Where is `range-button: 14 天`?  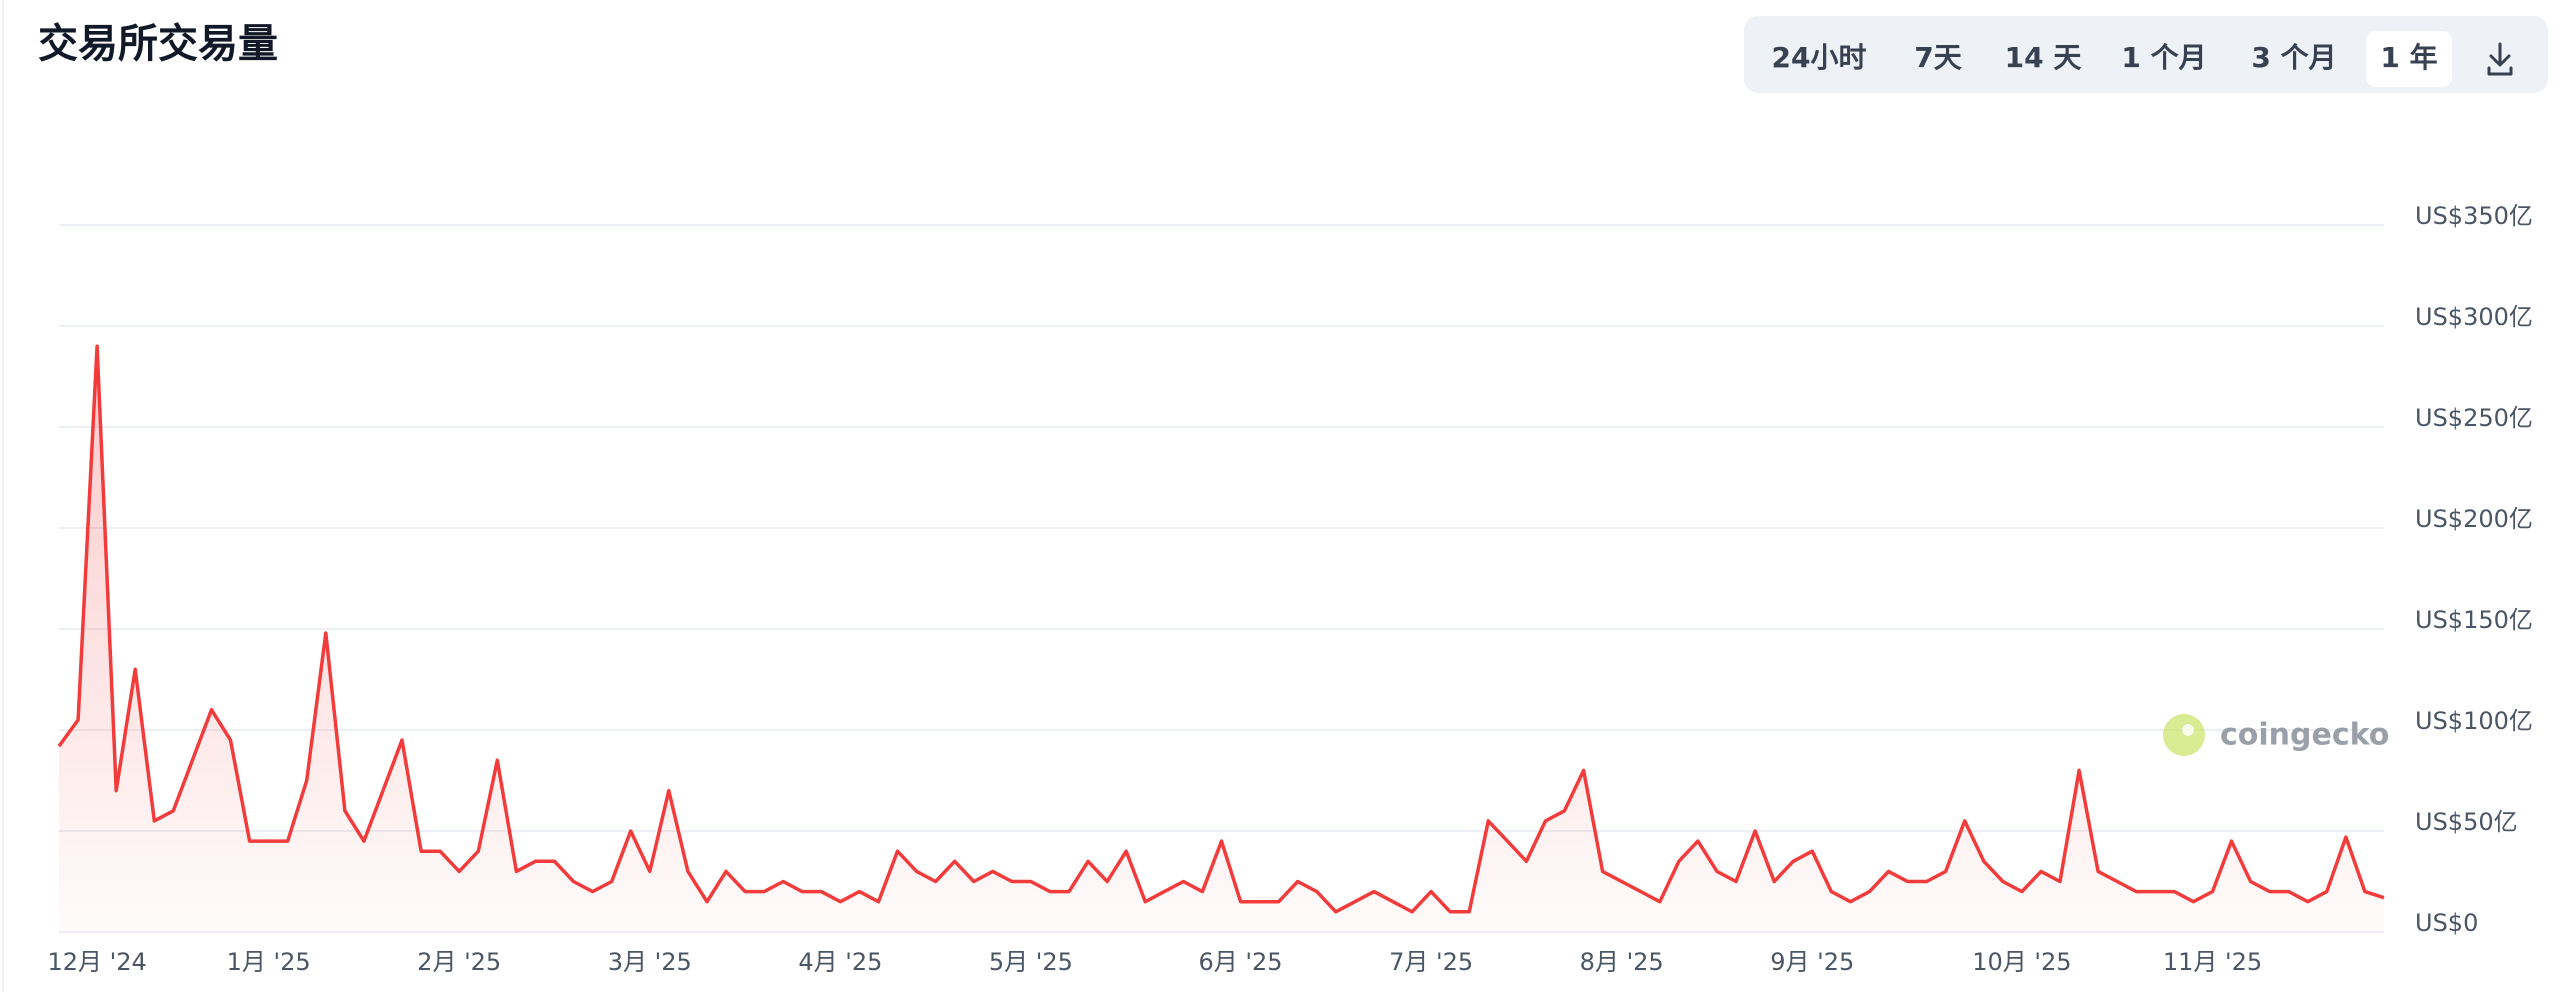 range-button: 14 天 is located at coordinates (2043, 57).